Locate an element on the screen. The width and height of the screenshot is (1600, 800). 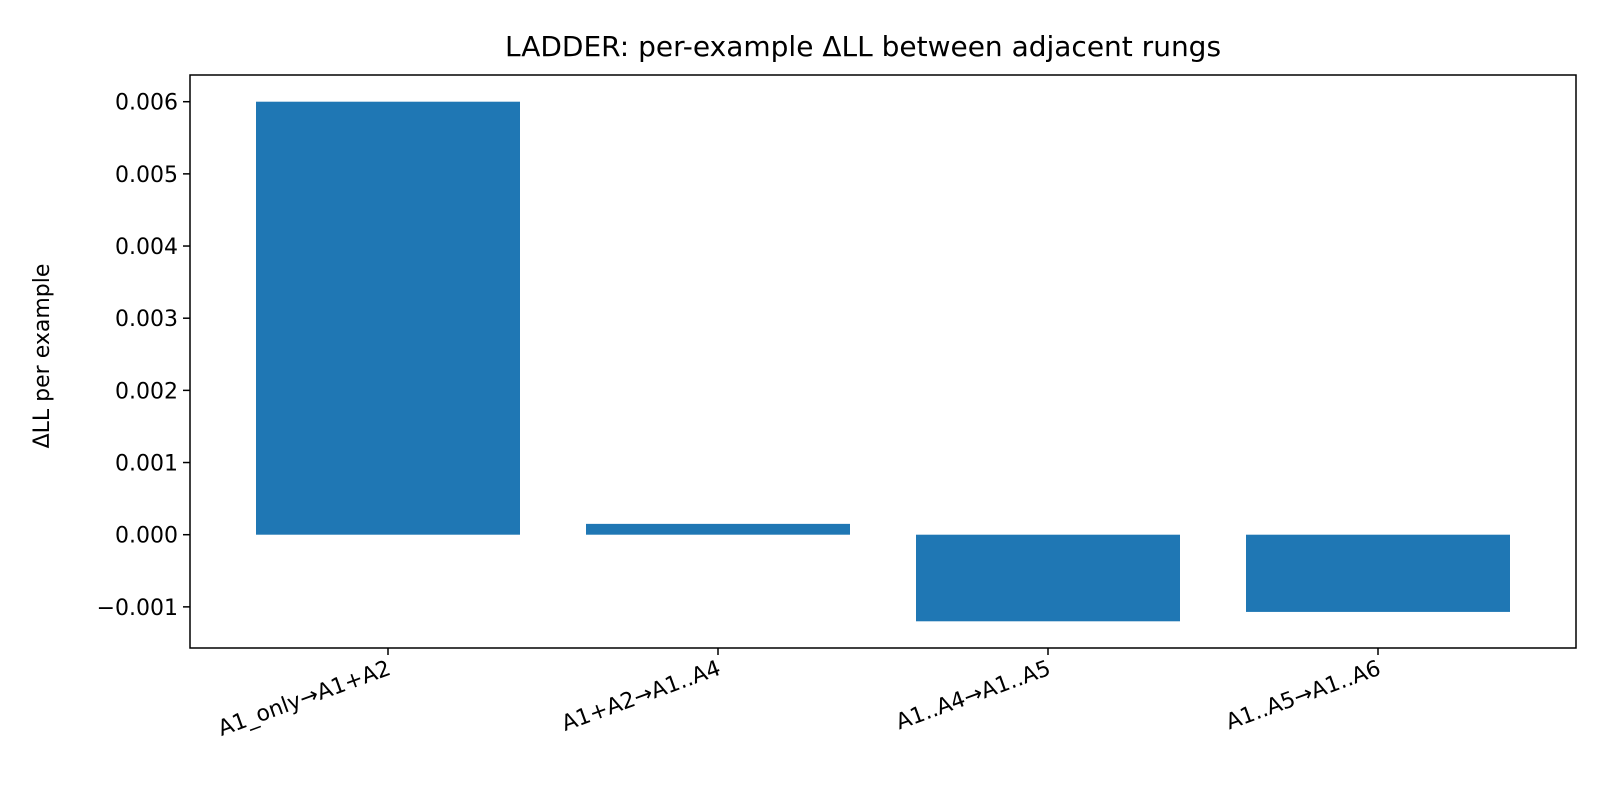
x-tick-label: A1+A2→A1..A4 is located at coordinates (642, 696).